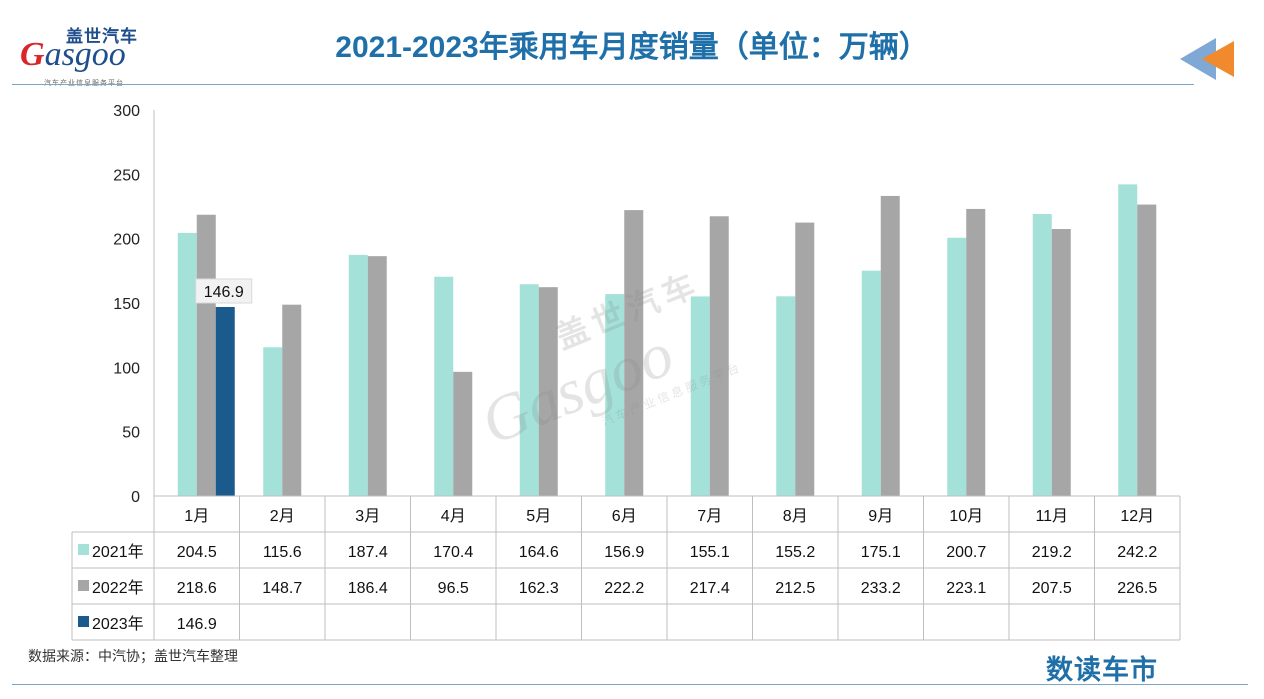 This screenshot has height=699, width=1264. I want to click on logo-subtitle: 汽车产业信息服务平台, so click(84, 83).